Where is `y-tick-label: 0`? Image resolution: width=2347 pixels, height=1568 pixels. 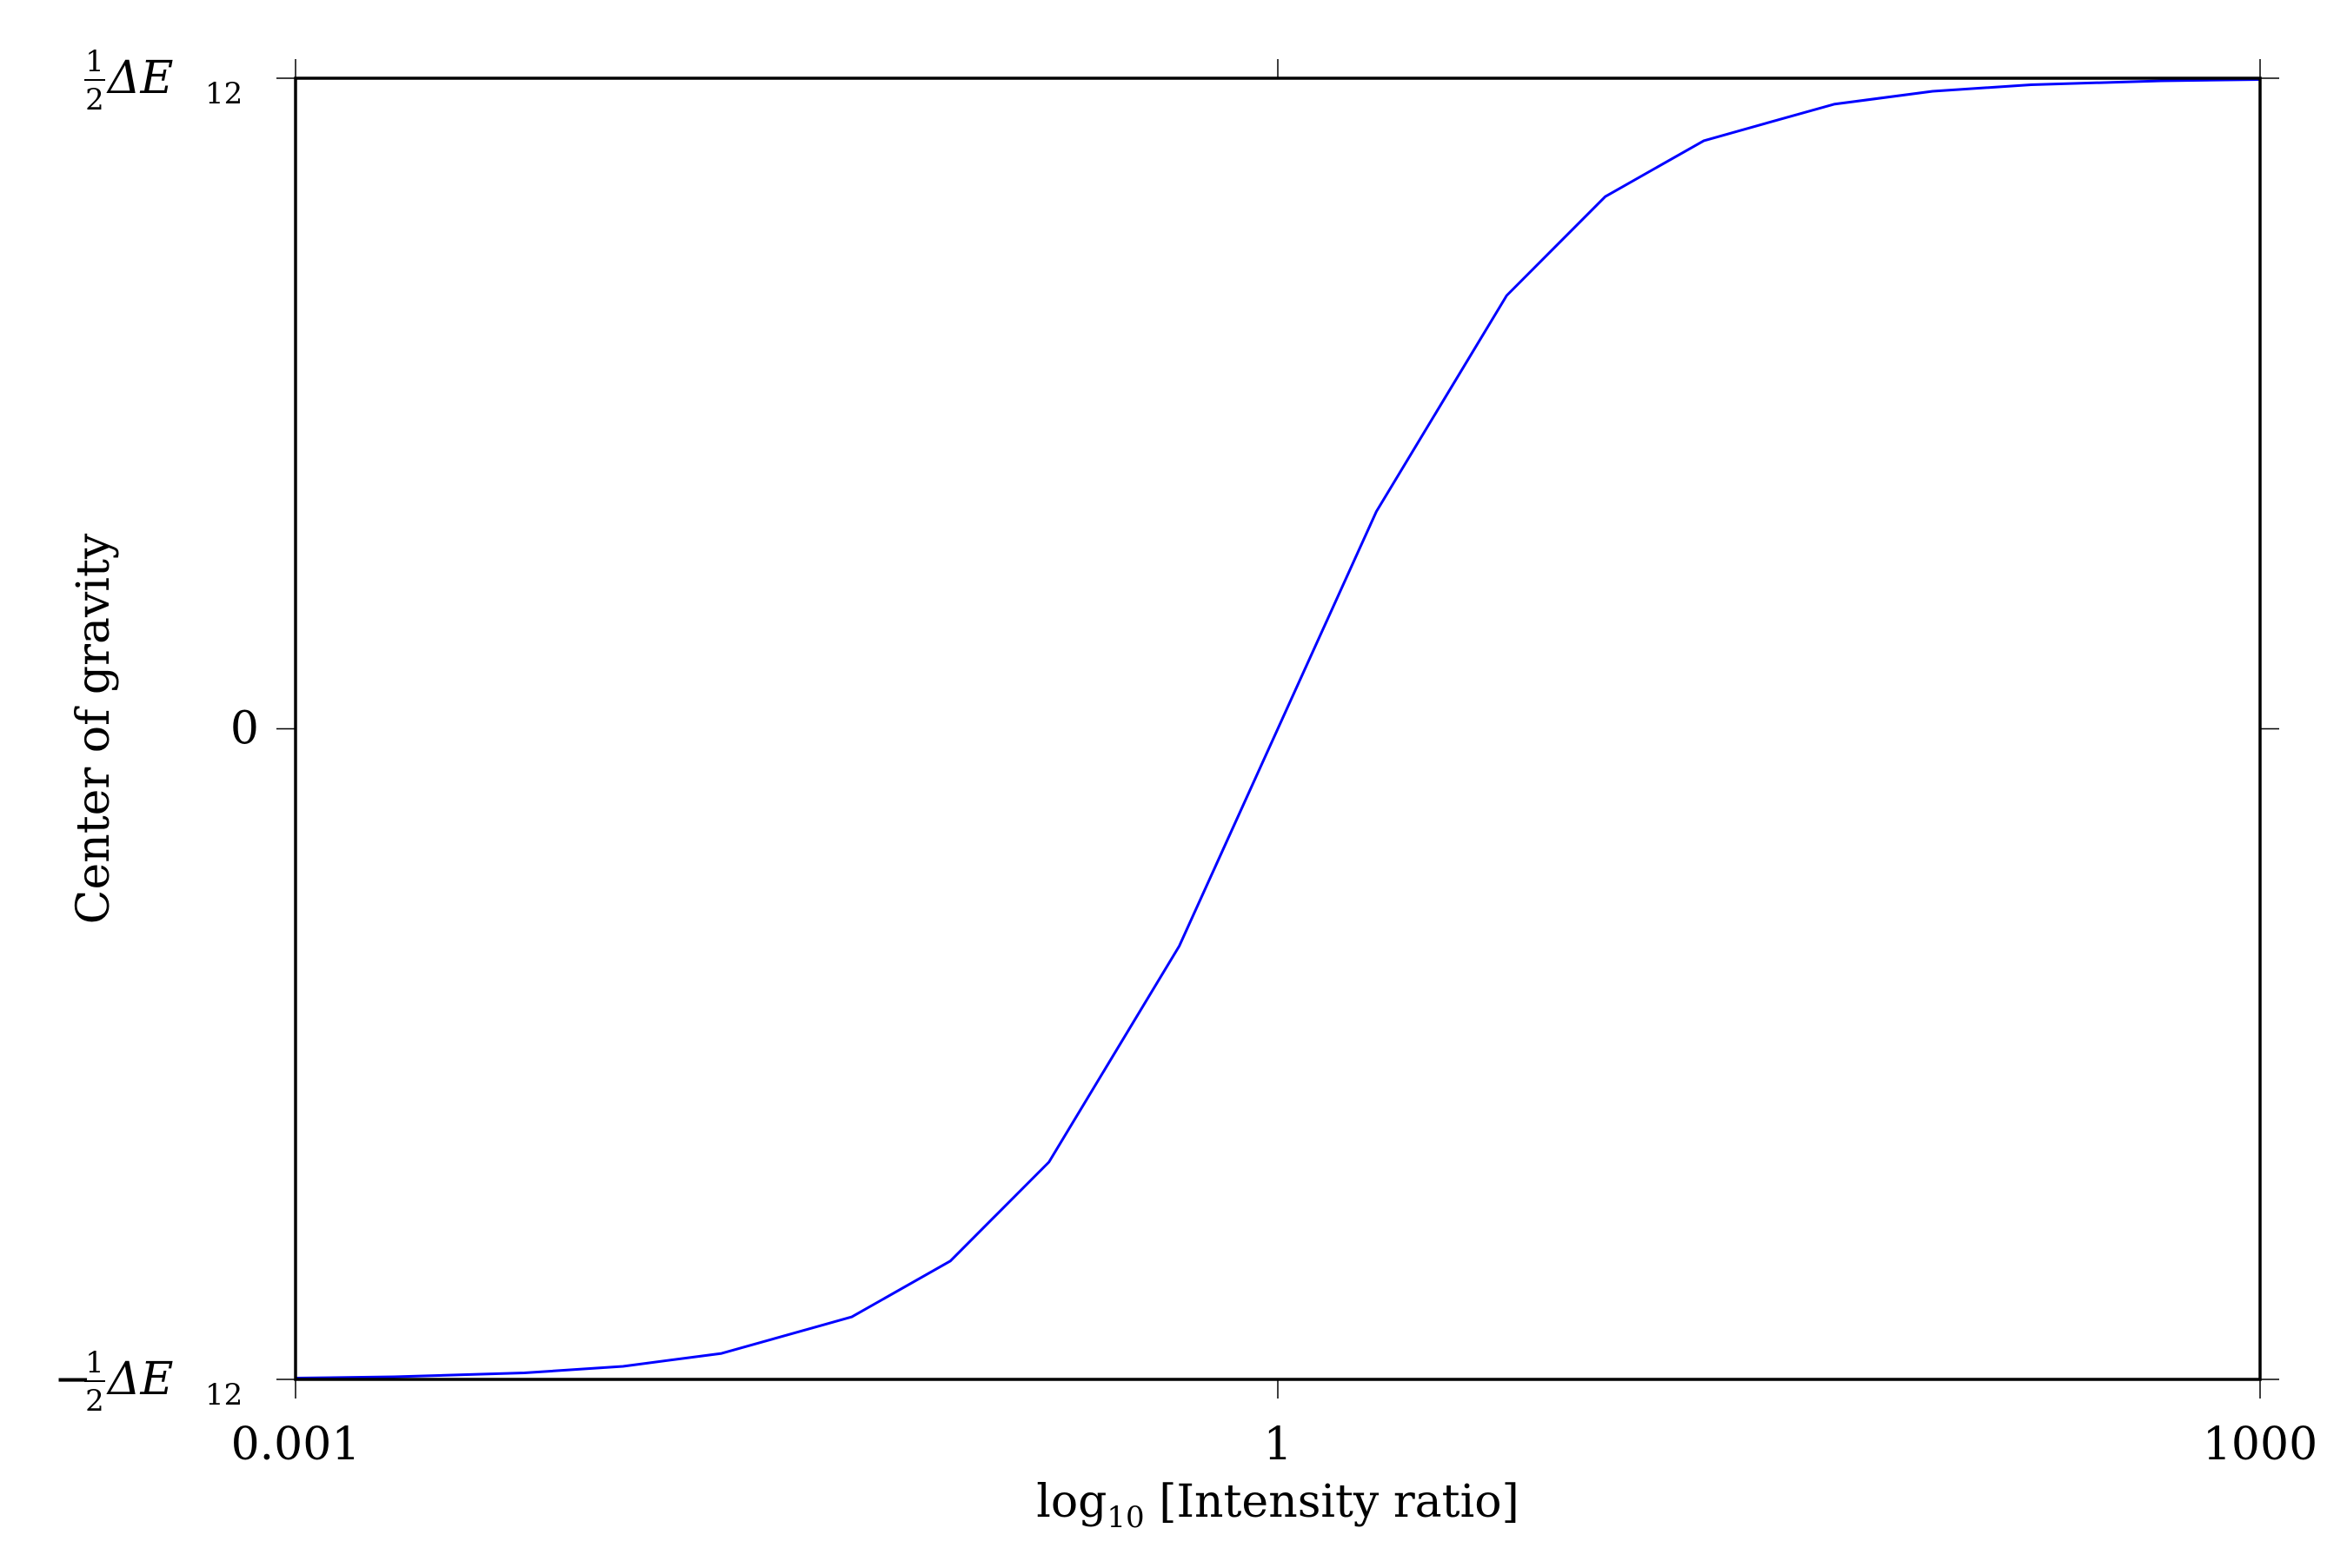 y-tick-label: 0 is located at coordinates (244, 729).